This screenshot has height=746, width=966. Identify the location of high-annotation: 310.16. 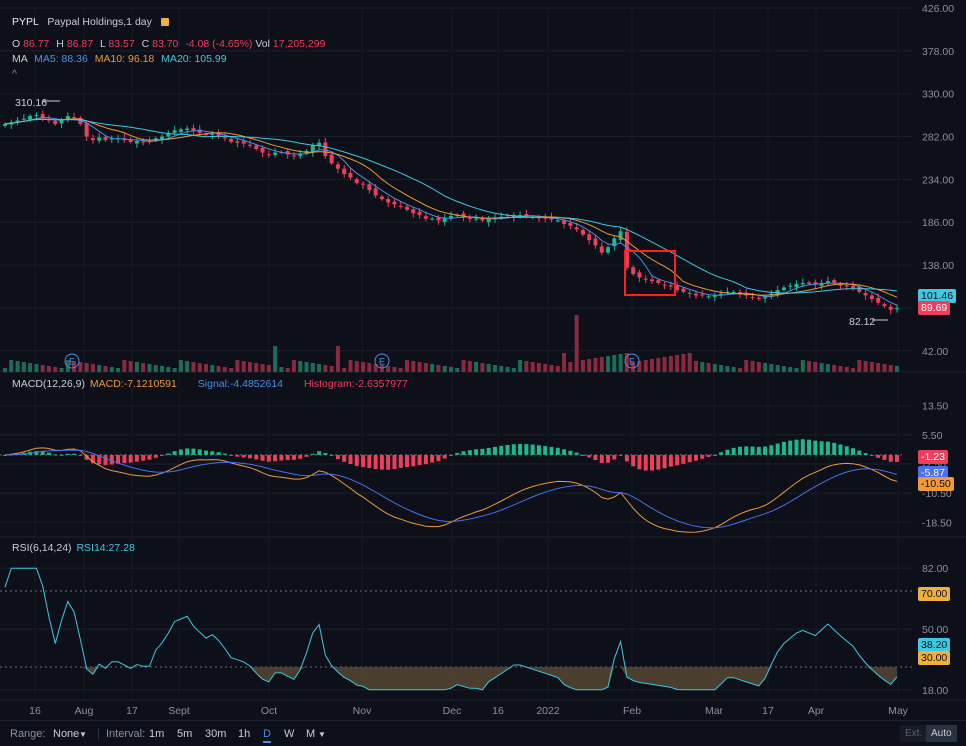
(31, 103).